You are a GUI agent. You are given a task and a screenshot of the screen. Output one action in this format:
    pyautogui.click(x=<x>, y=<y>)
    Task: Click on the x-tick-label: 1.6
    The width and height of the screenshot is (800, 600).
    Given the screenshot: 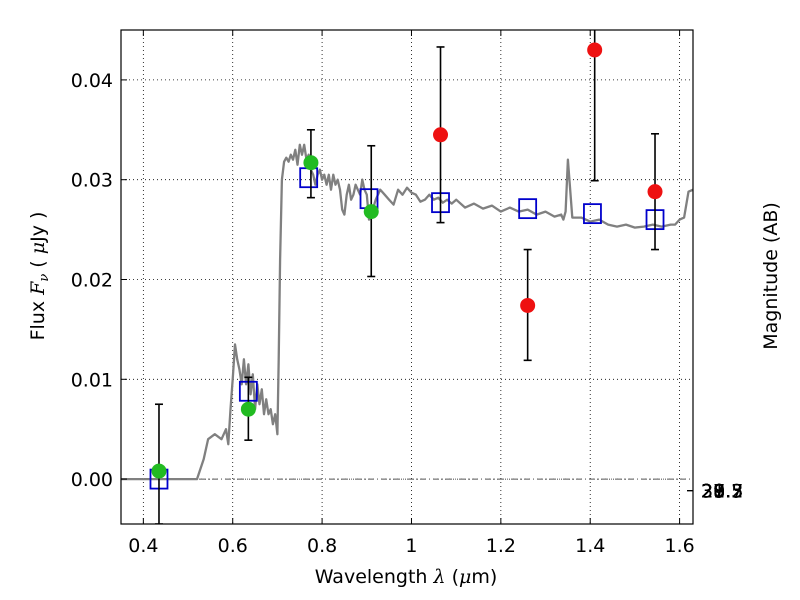 What is the action you would take?
    pyautogui.click(x=679, y=546)
    